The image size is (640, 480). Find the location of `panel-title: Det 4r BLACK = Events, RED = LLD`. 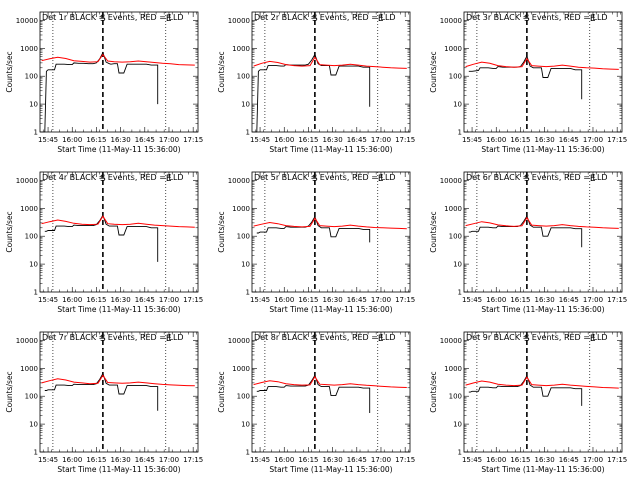

panel-title: Det 4r BLACK = Events, RED = LLD is located at coordinates (113, 177).